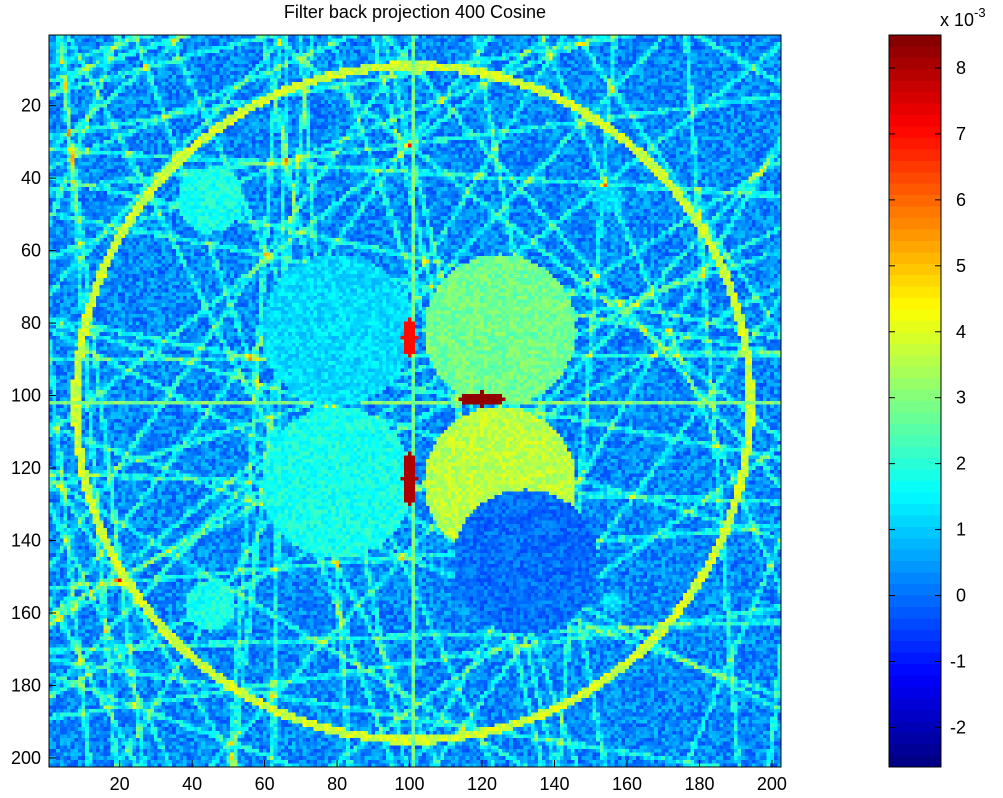  What do you see at coordinates (482, 784) in the screenshot?
I see `x-tick-label: 120` at bounding box center [482, 784].